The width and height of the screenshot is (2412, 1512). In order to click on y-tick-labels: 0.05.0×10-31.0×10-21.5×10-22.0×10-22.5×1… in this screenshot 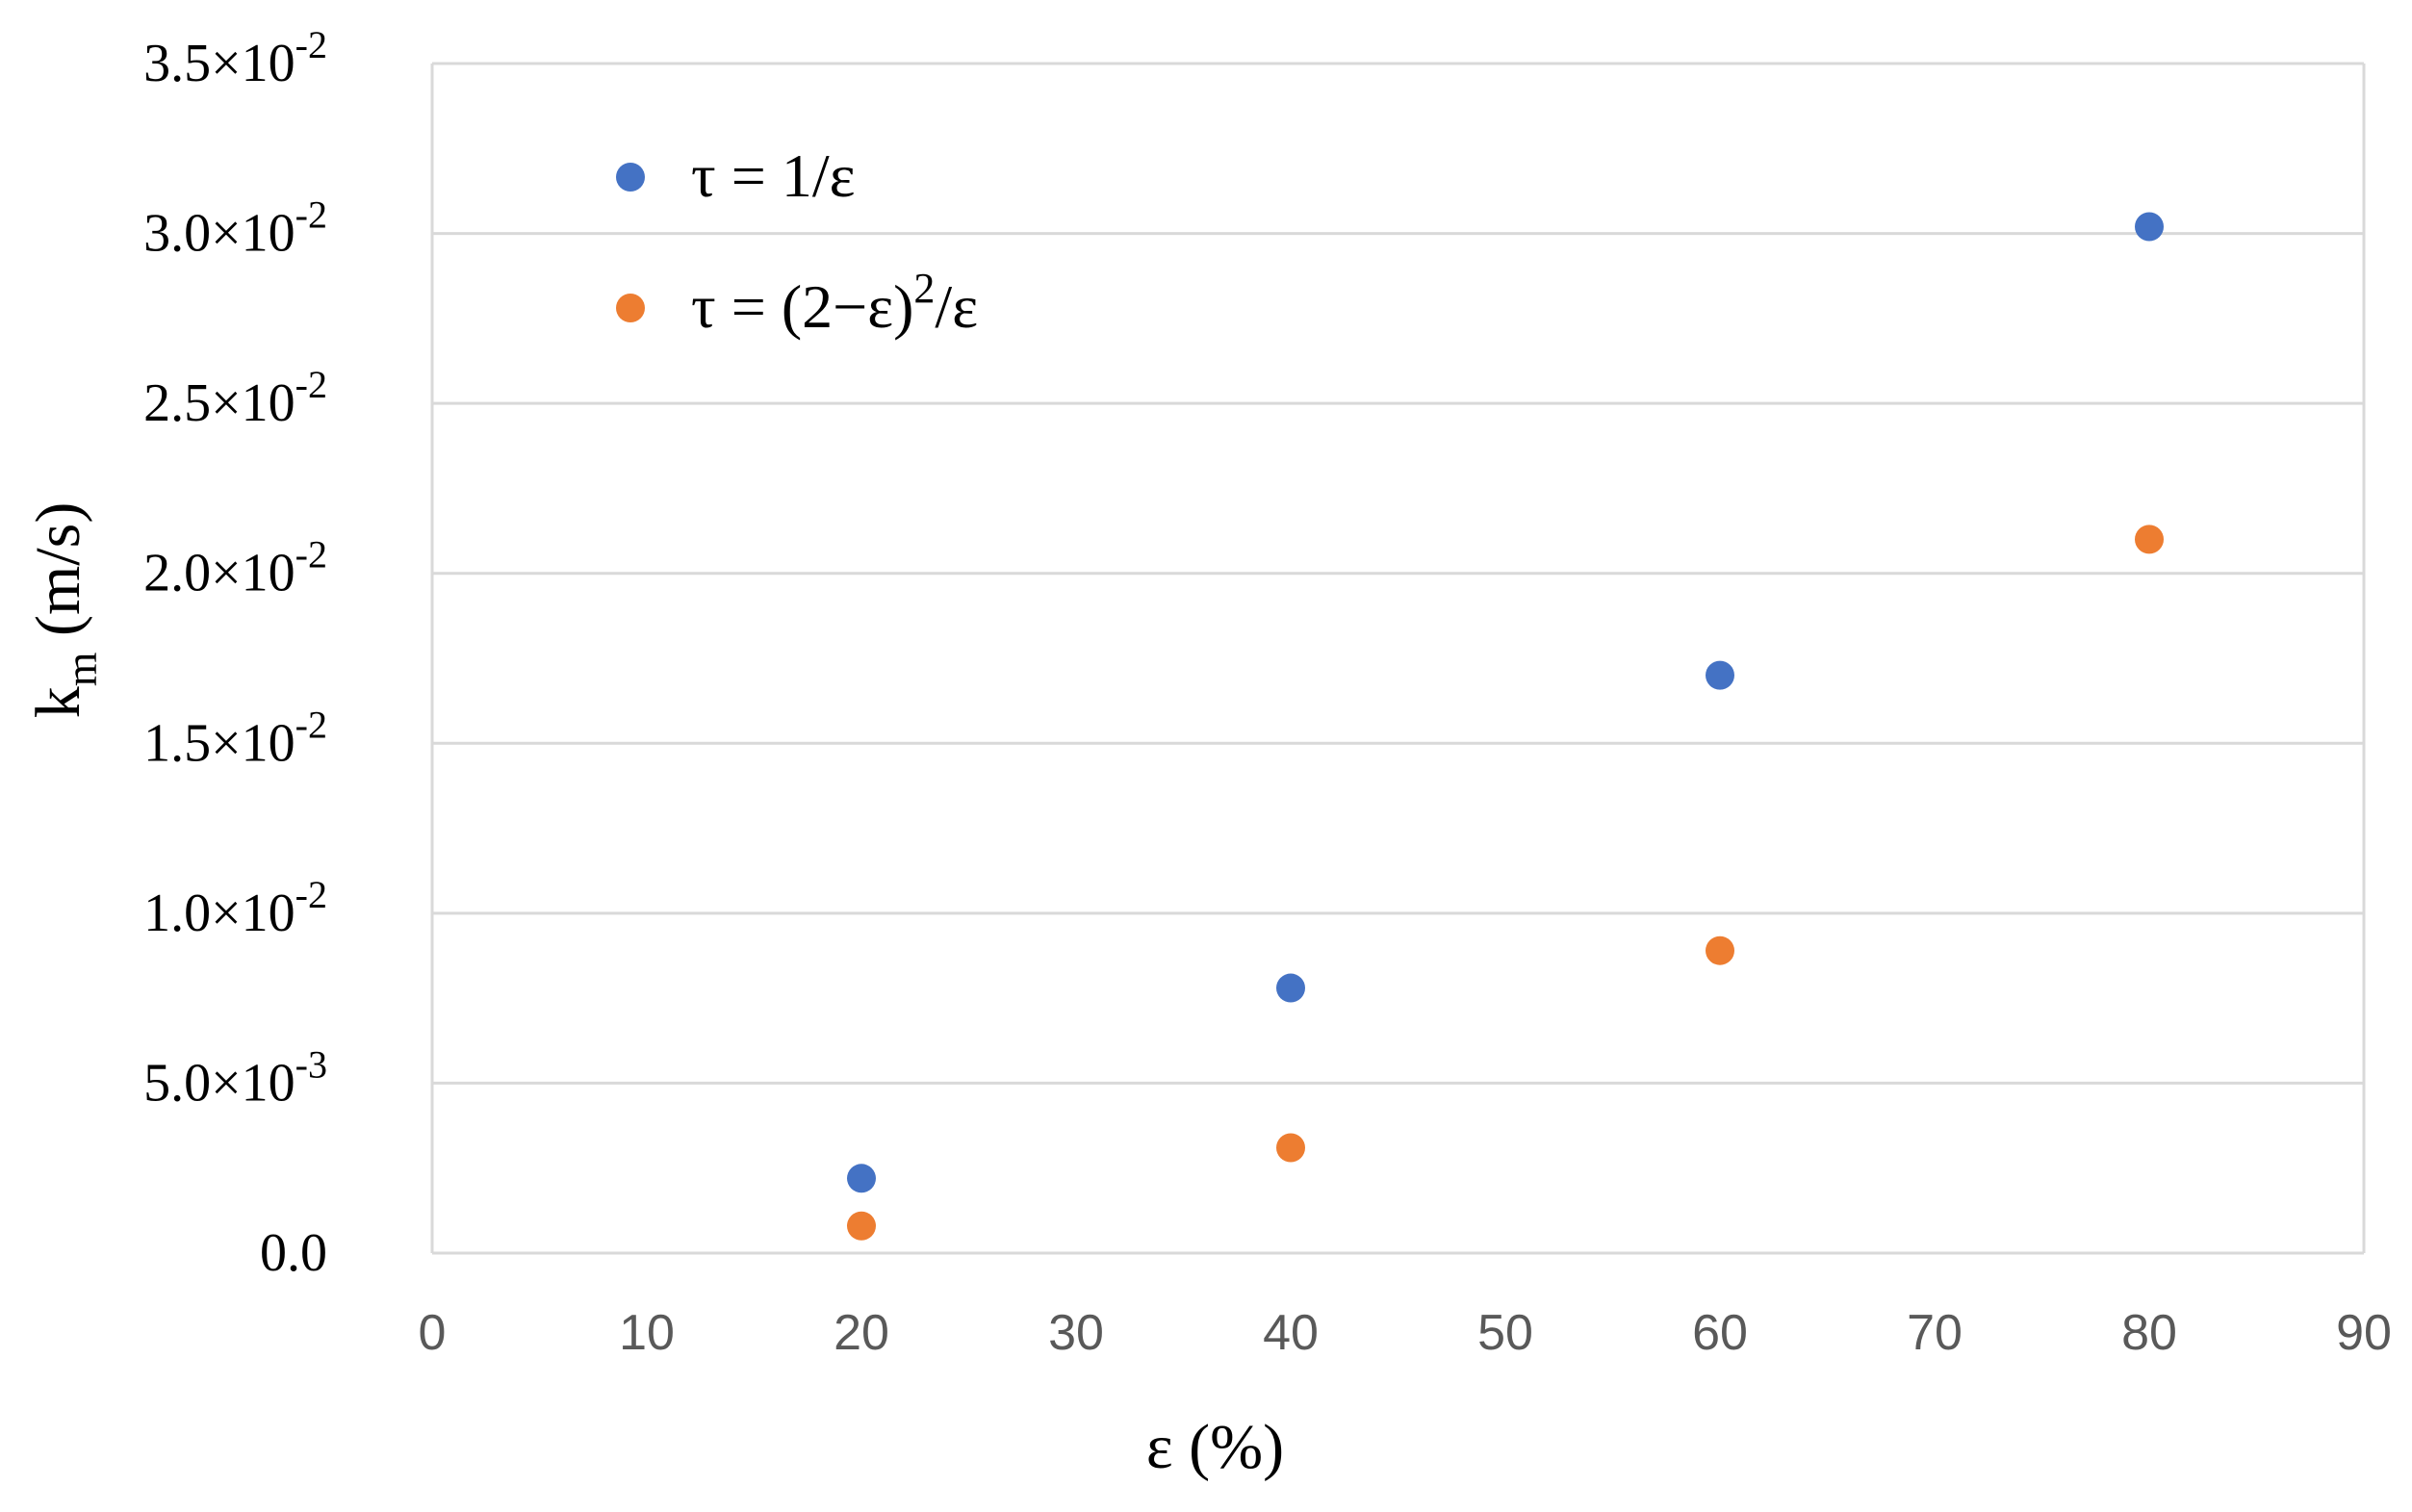, I will do `click(235, 653)`.